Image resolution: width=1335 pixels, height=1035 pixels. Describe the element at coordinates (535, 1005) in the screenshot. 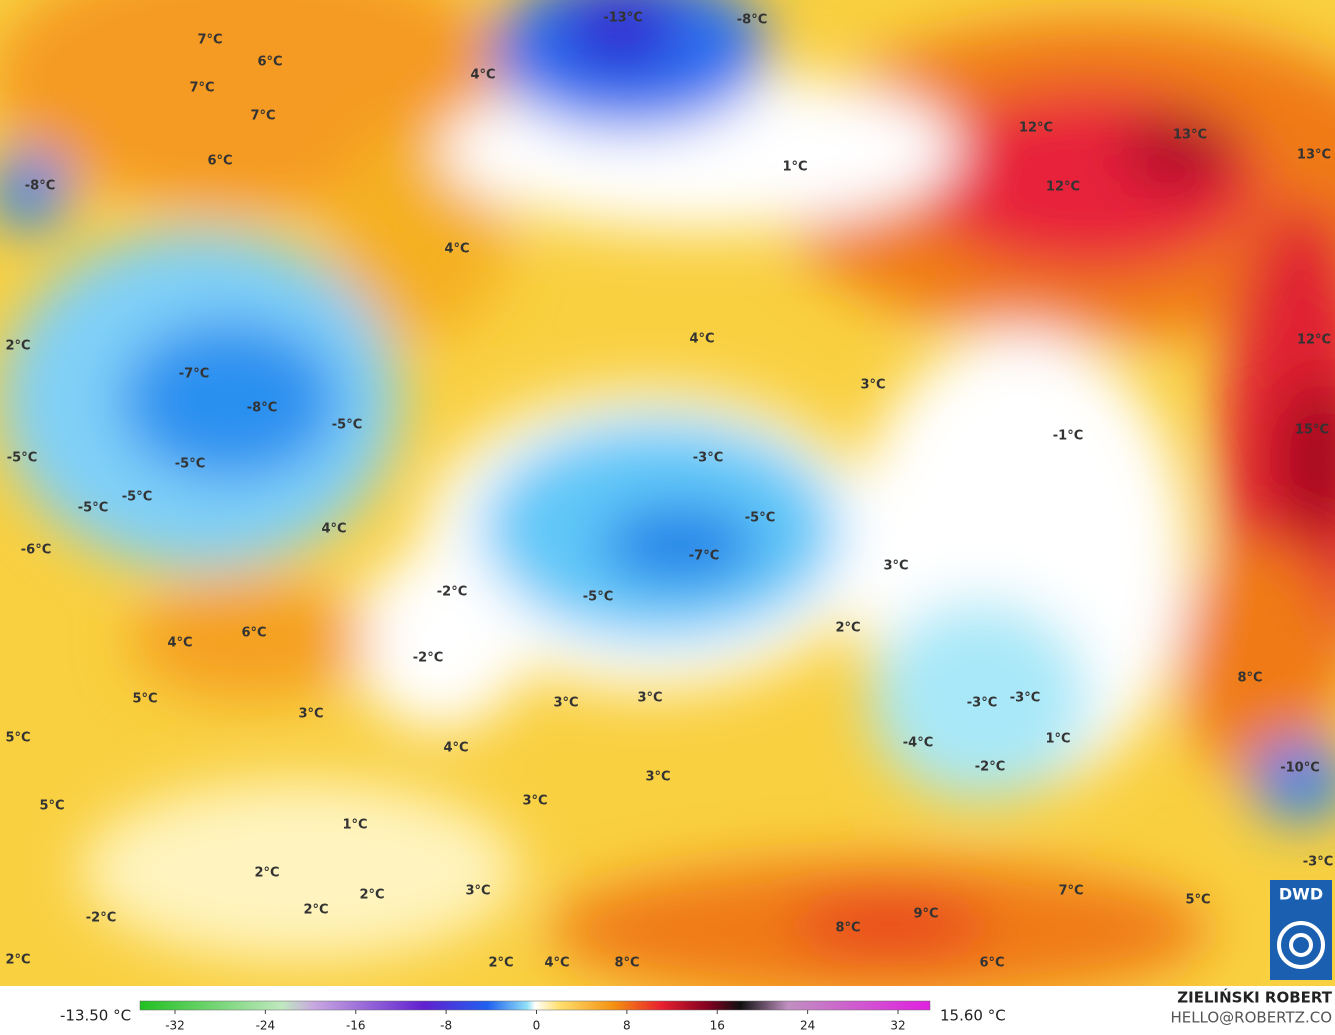

I see `color-bar` at that location.